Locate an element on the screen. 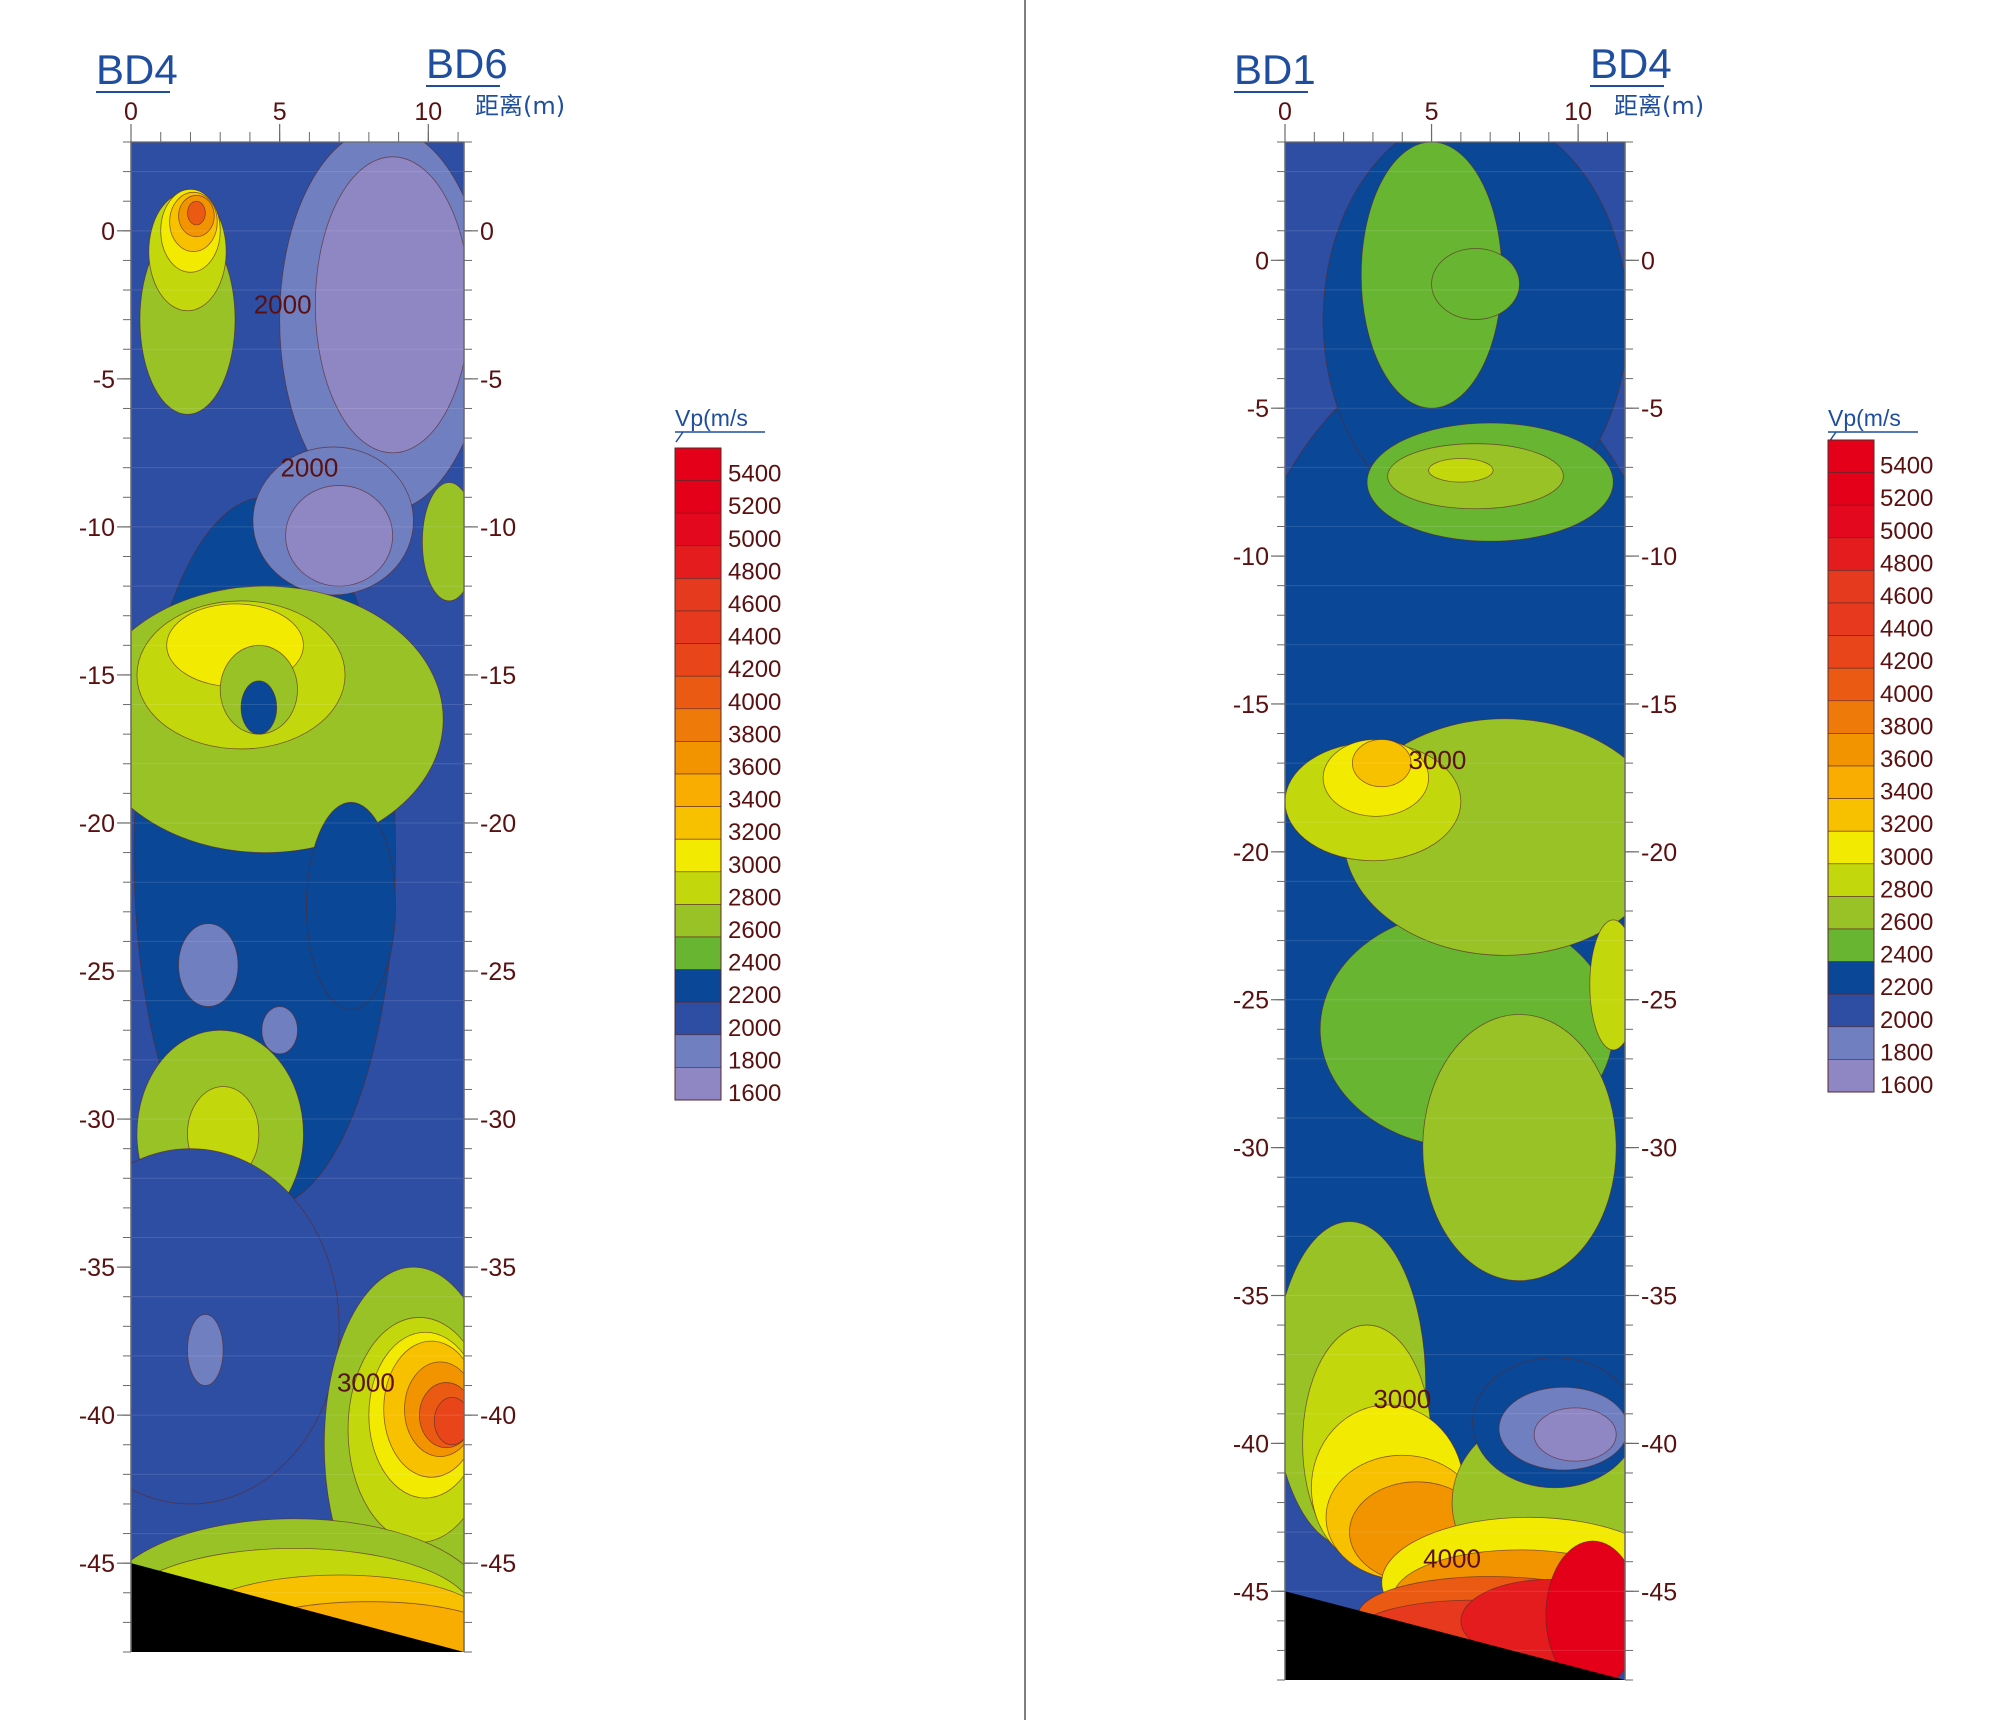  legend-label: 2200 is located at coordinates (1906, 987).